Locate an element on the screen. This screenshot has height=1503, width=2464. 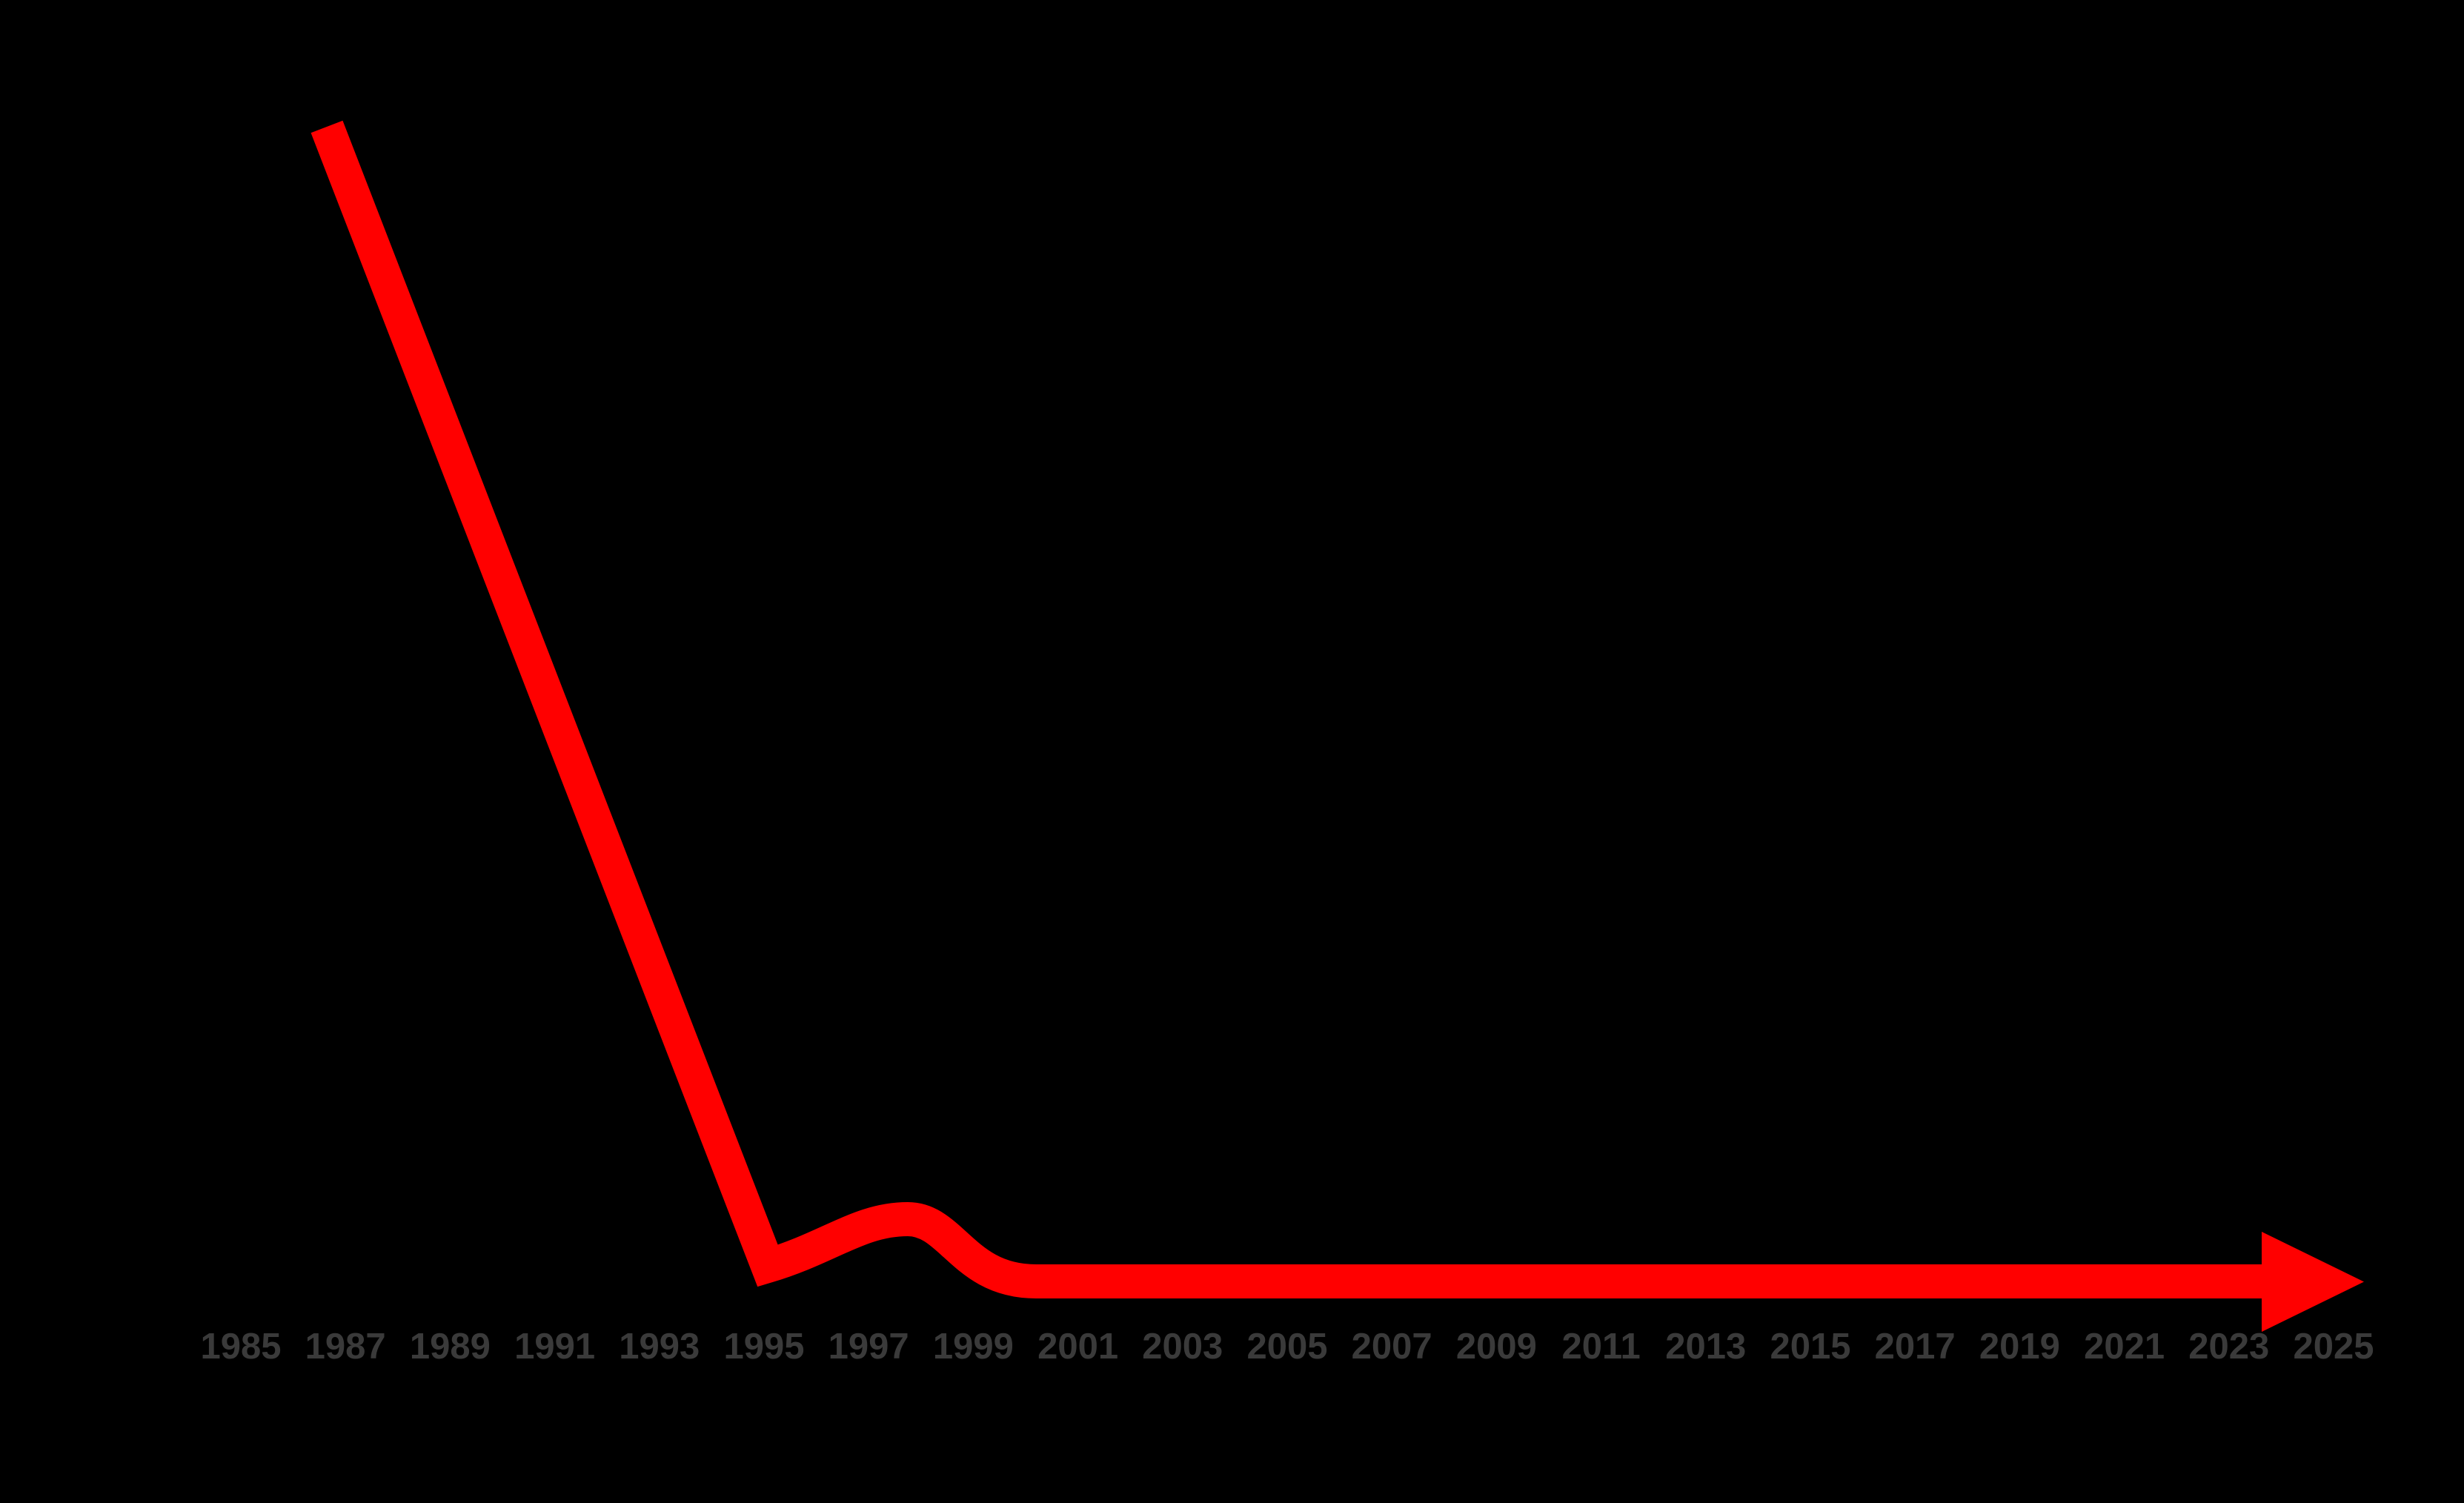
x-axis-label: 2023 is located at coordinates (2229, 1347).